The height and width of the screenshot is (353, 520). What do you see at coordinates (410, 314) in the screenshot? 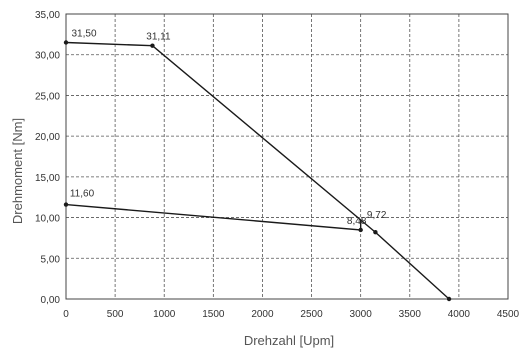
I see `x-tick-label: 3500` at bounding box center [410, 314].